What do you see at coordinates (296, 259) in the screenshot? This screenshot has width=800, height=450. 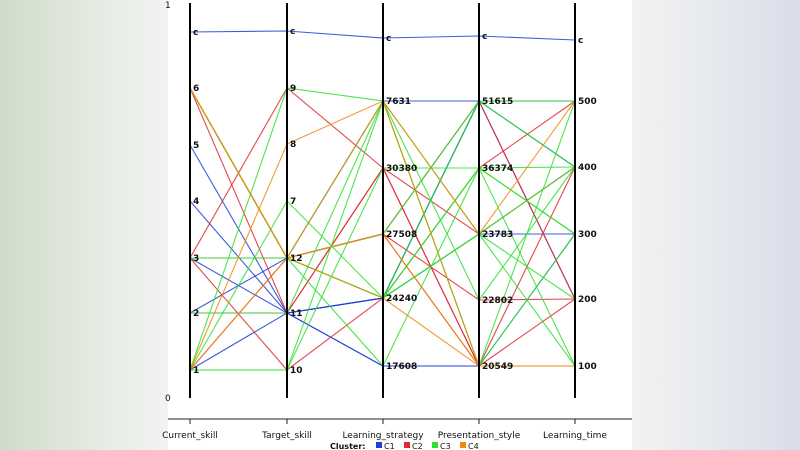 I see `tick-label: 12` at bounding box center [296, 259].